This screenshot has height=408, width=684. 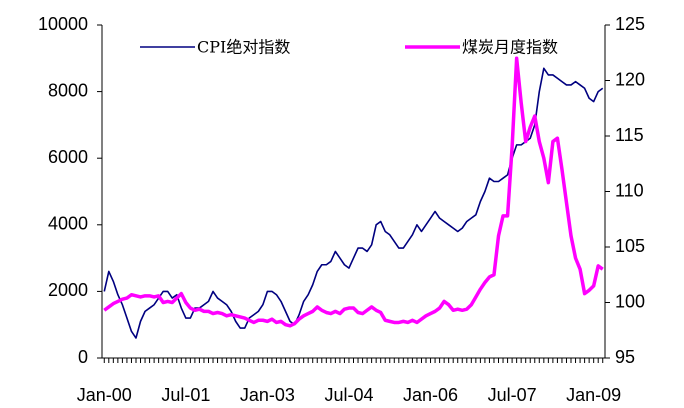 I want to click on y2-tick-label: 115, so click(x=629, y=135).